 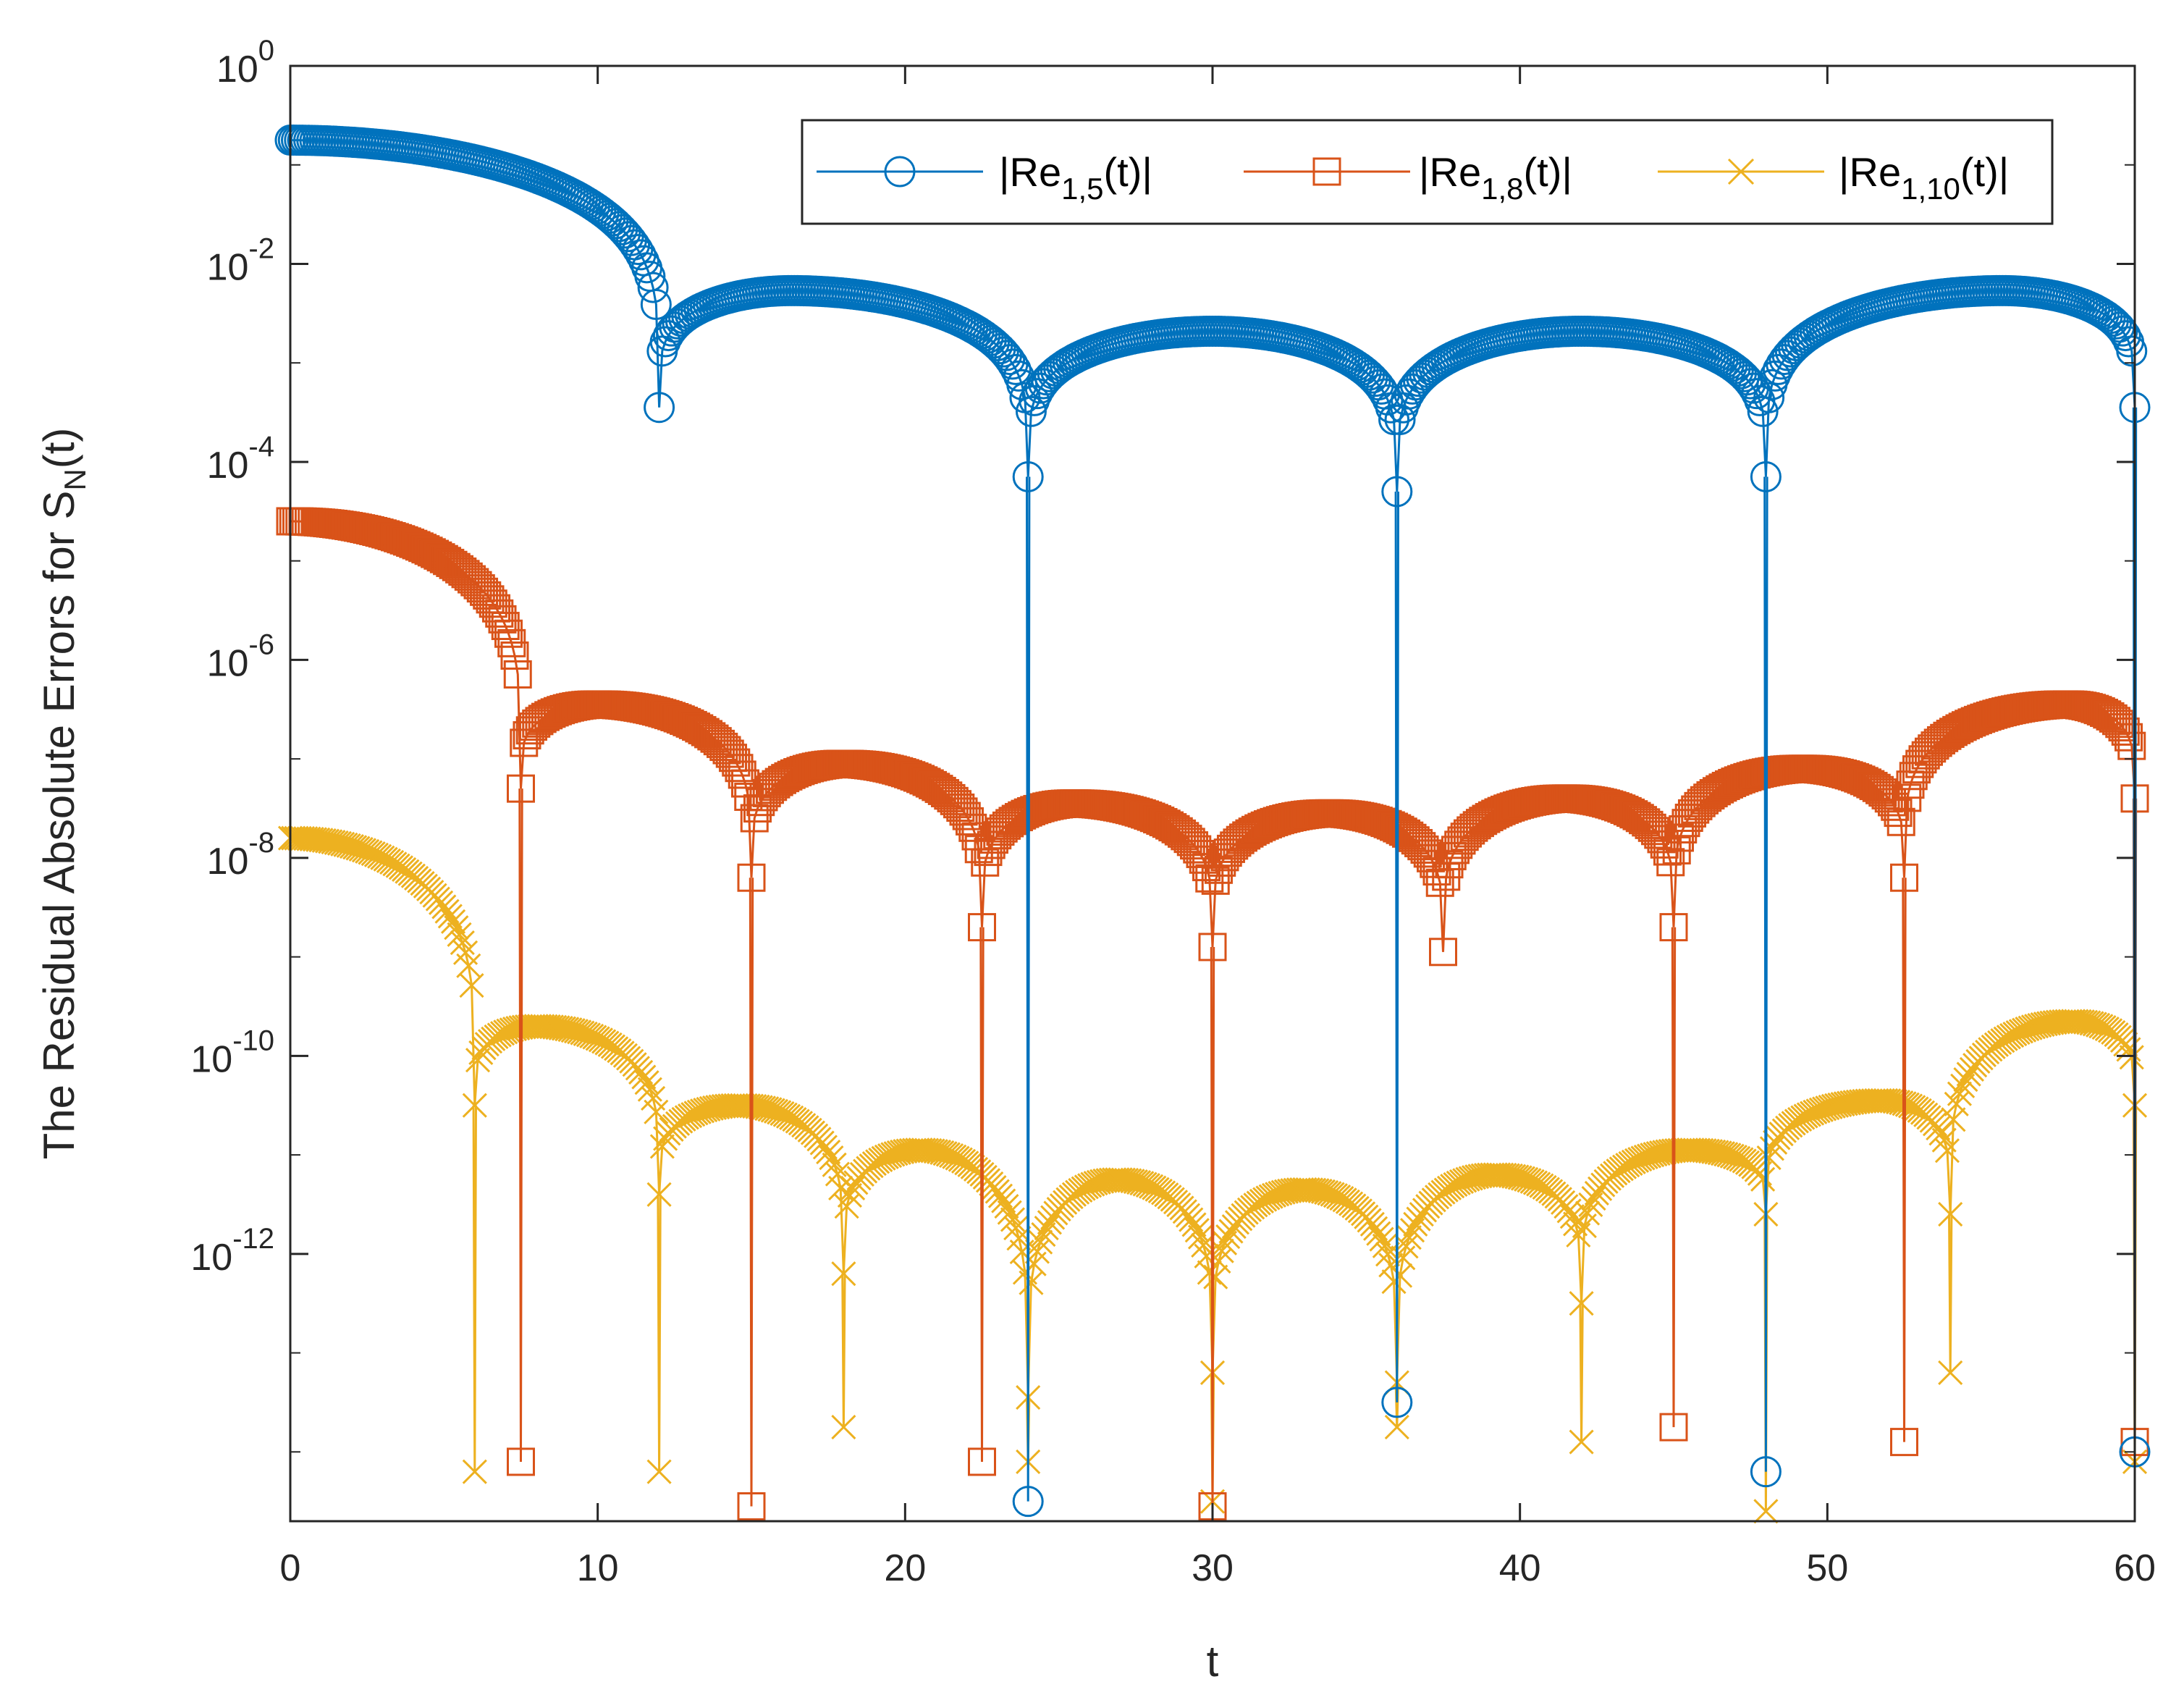 I want to click on y-tick-label: 10⁻¹⁰, so click(x=232, y=1052).